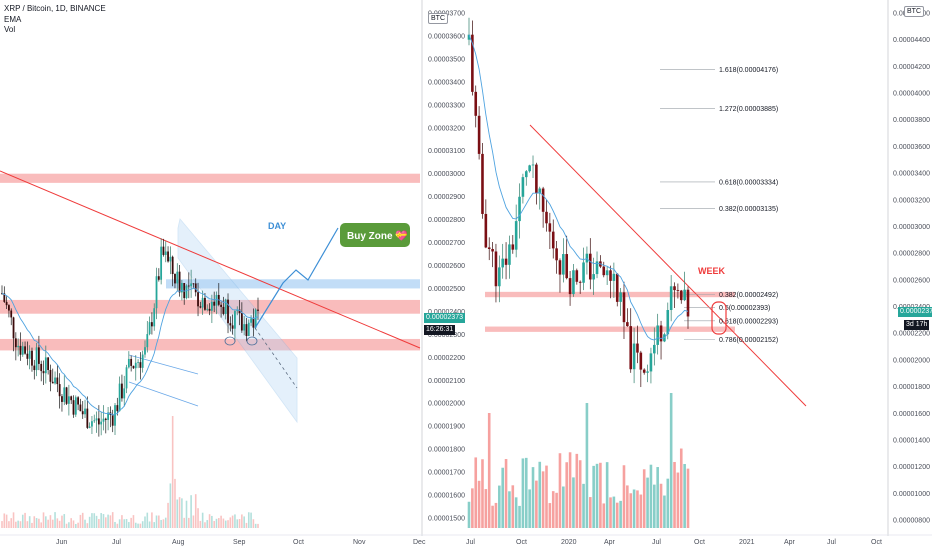 Image resolution: width=932 pixels, height=555 pixels. What do you see at coordinates (446, 427) in the screenshot?
I see `left-y-tick-label: 0.00001900` at bounding box center [446, 427].